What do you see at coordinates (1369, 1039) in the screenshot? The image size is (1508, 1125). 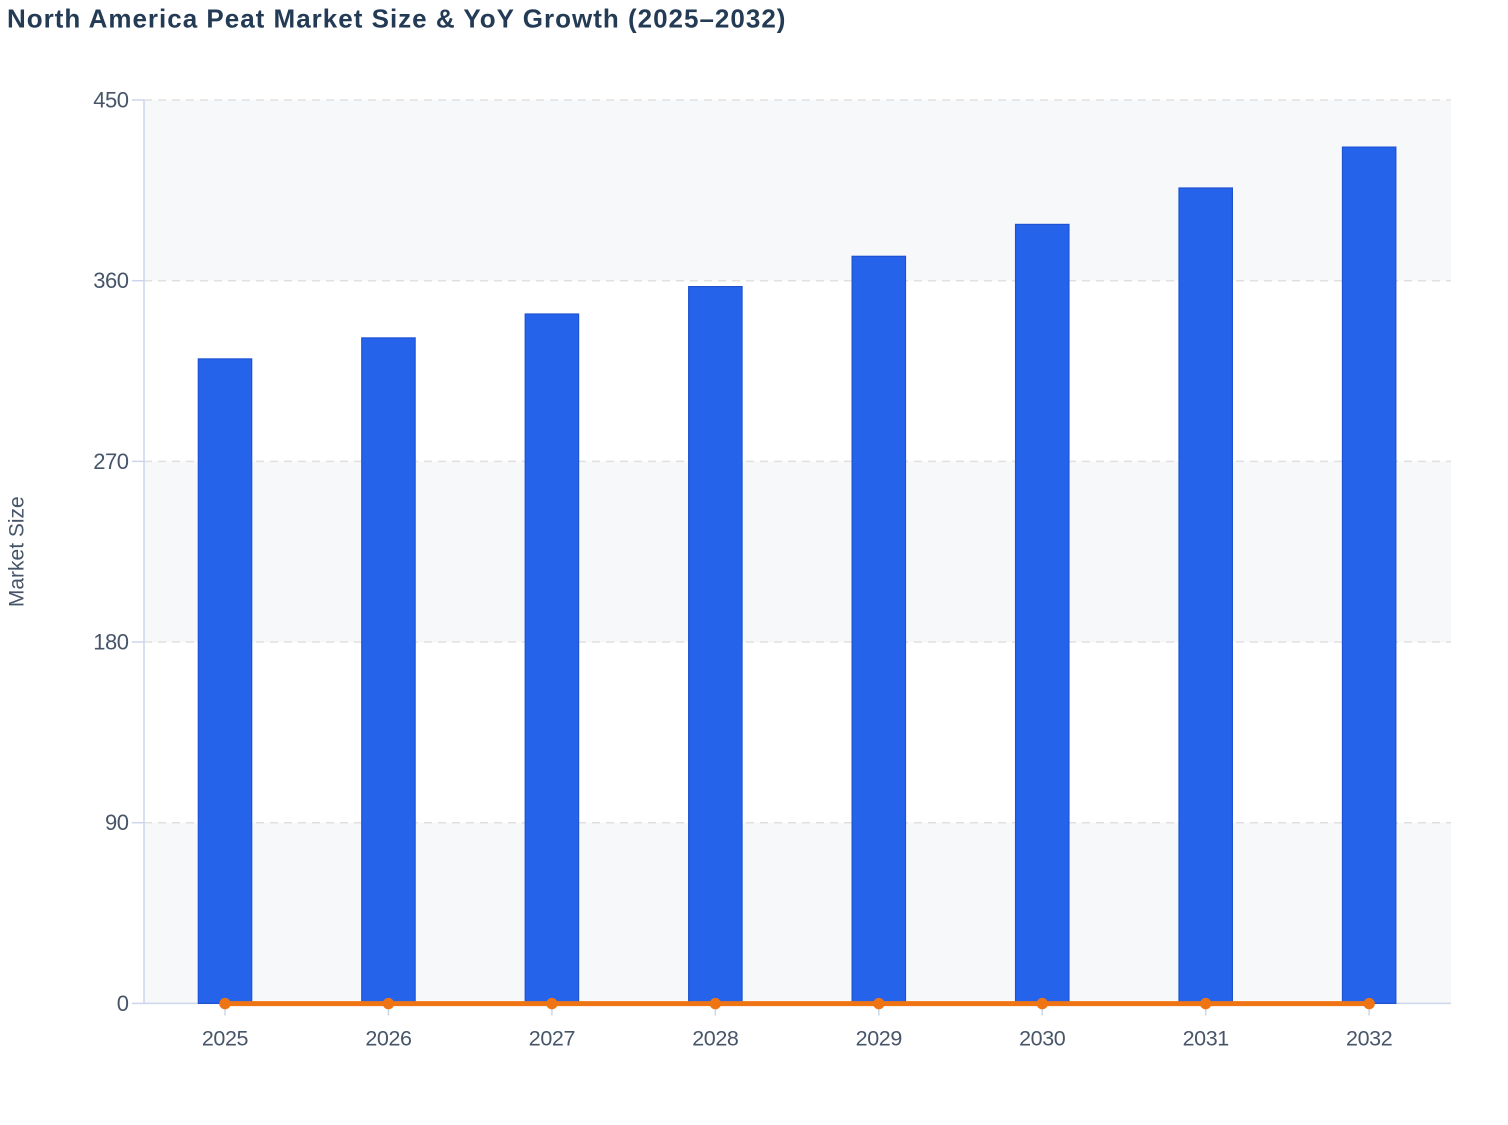 I see `svg-text: 2032` at bounding box center [1369, 1039].